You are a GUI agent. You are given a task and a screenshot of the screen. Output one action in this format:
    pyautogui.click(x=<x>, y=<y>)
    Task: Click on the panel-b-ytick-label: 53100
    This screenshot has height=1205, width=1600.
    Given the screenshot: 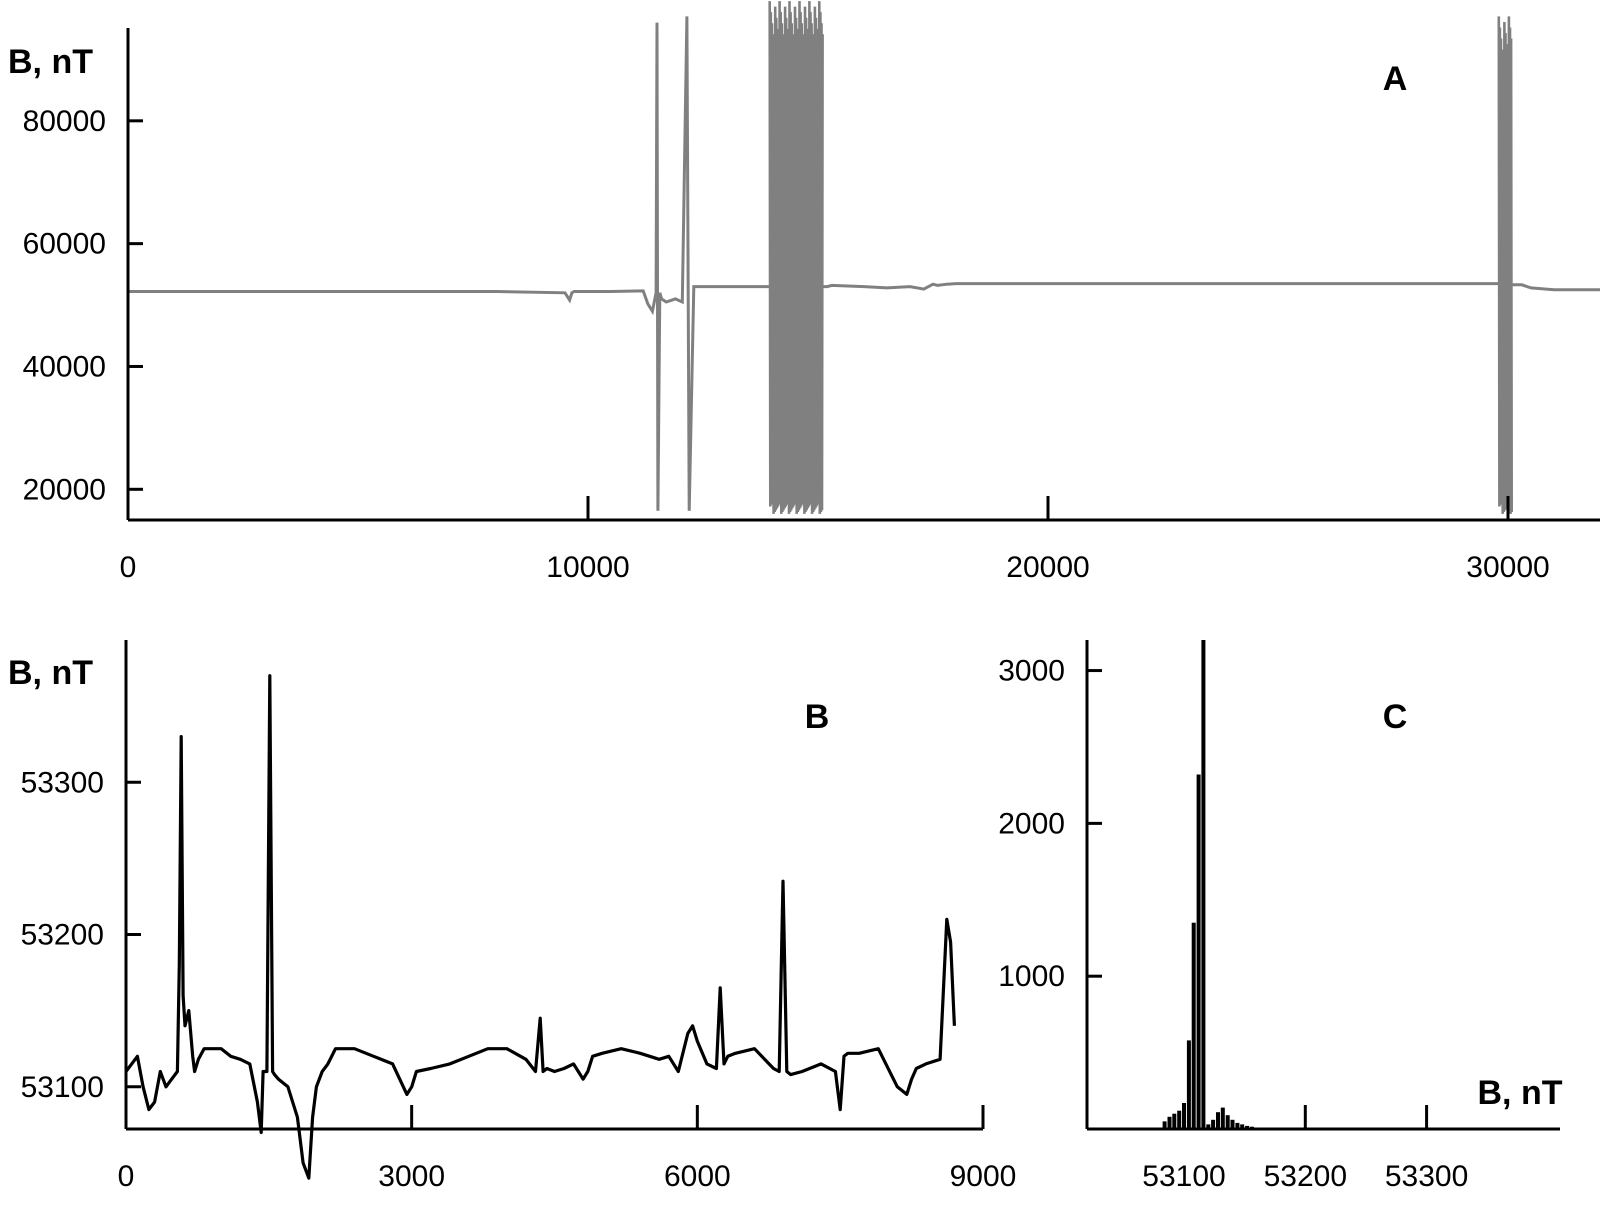 What is the action you would take?
    pyautogui.click(x=62, y=1087)
    